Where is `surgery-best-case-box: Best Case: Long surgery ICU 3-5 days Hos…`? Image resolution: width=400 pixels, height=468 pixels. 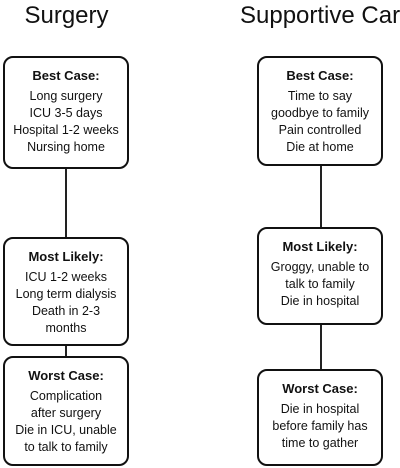
surgery-best-case-box: Best Case: Long surgery ICU 3-5 days Hos… is located at coordinates (66, 112).